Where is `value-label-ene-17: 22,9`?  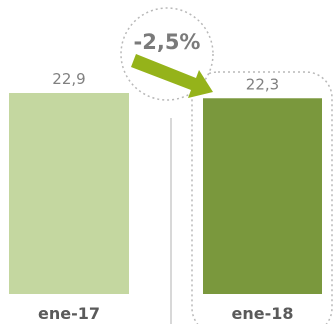 value-label-ene-17: 22,9 is located at coordinates (68, 79).